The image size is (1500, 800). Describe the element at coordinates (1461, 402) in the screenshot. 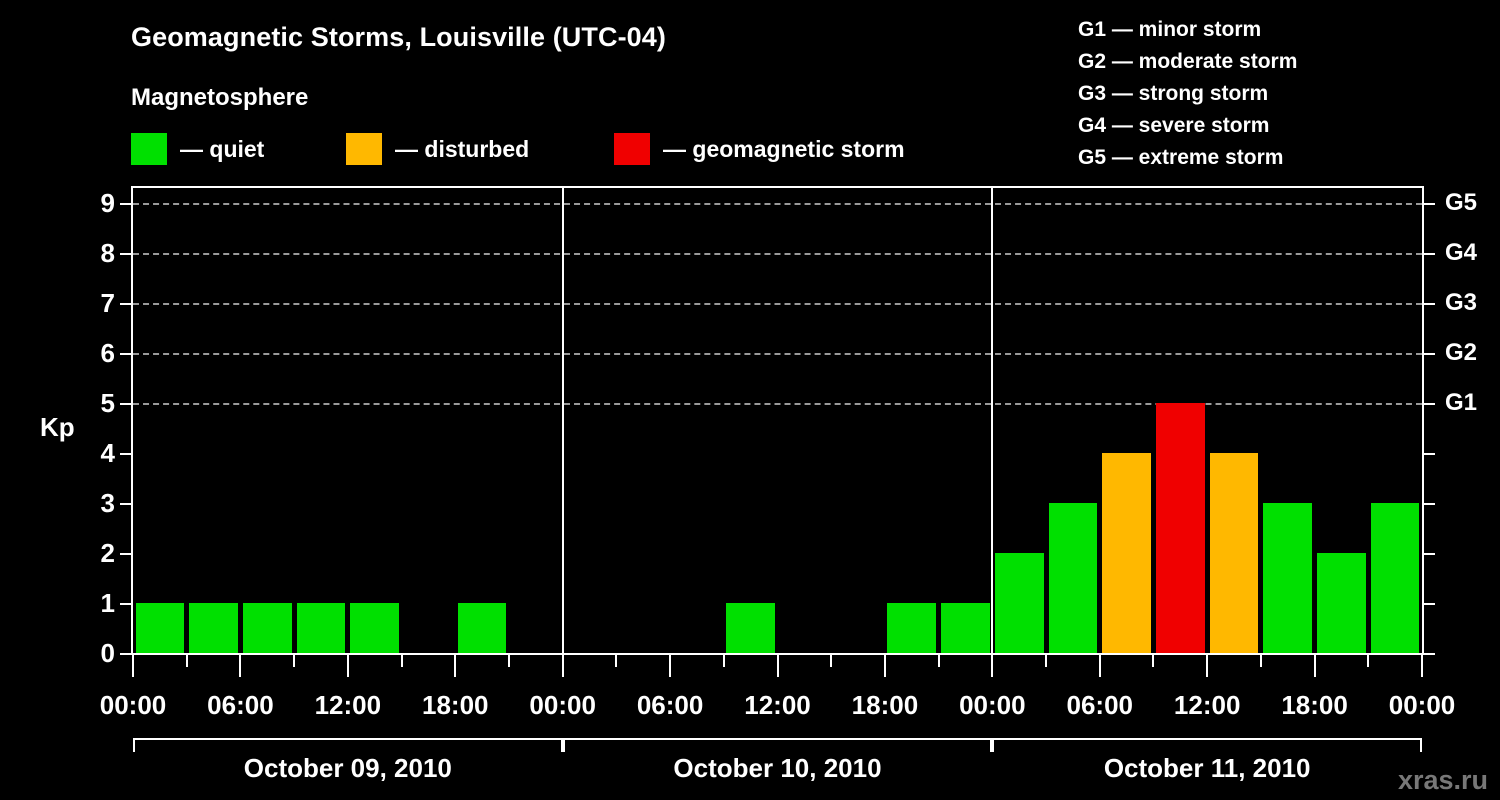

I see `g-tick-label: G1` at that location.